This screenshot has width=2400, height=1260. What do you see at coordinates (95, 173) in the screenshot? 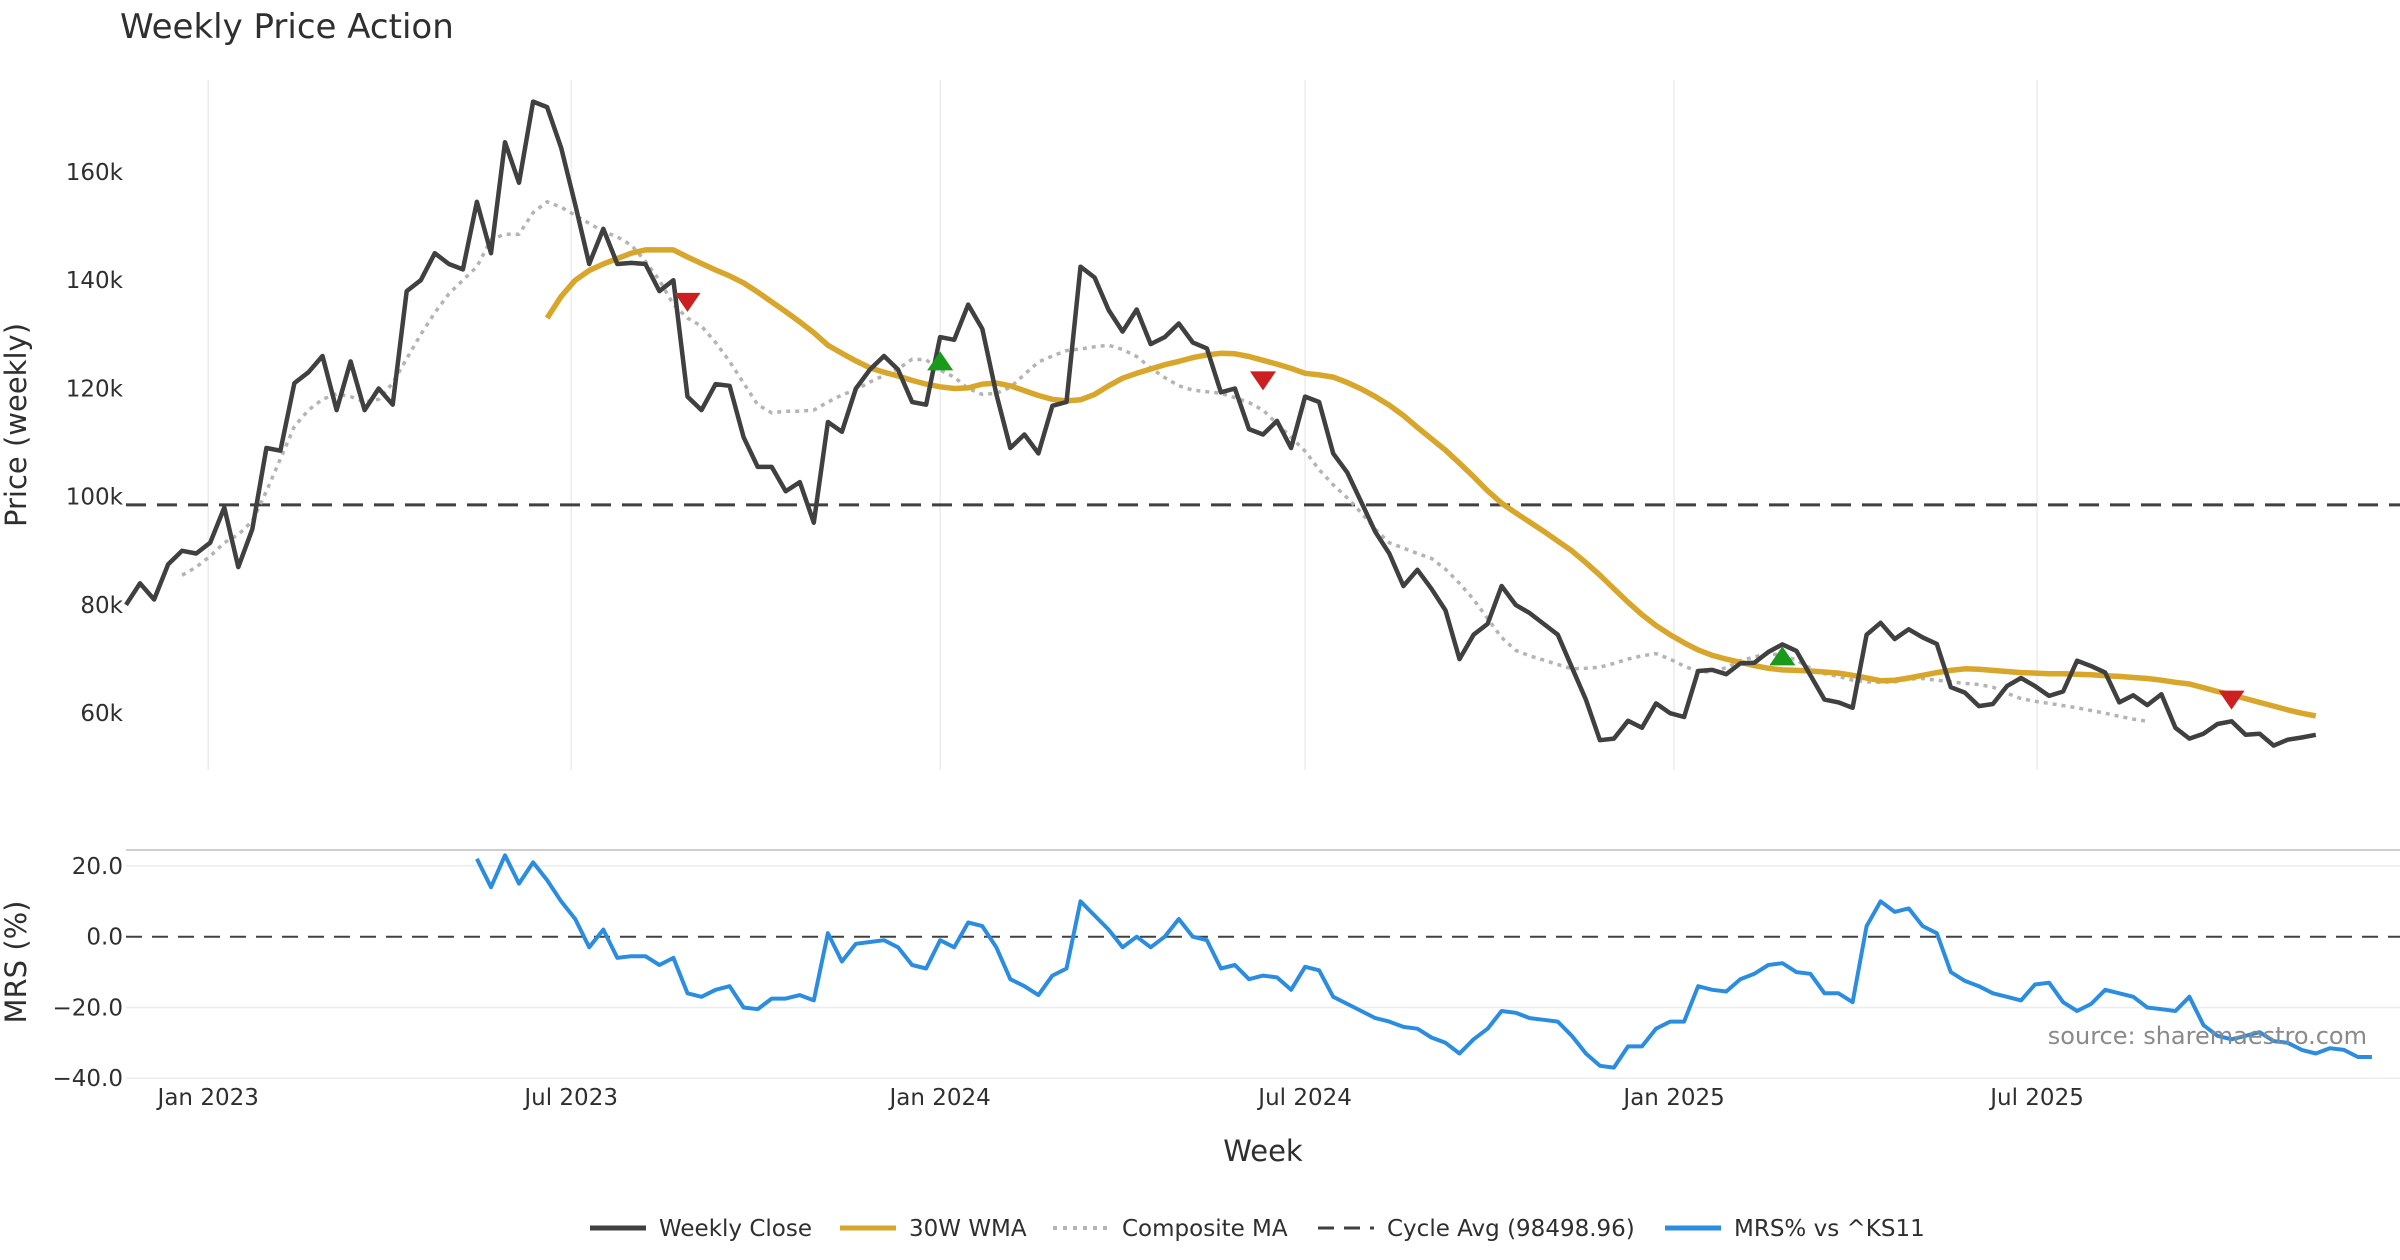
I see `price-y-tick-label: 160k` at bounding box center [95, 173].